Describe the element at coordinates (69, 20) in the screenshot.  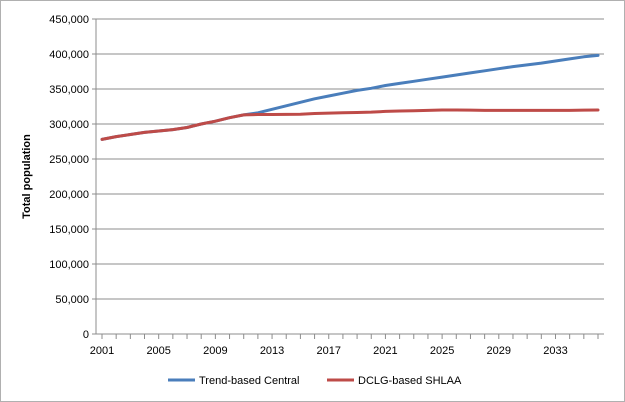
I see `y-tick-label: 450,000` at that location.